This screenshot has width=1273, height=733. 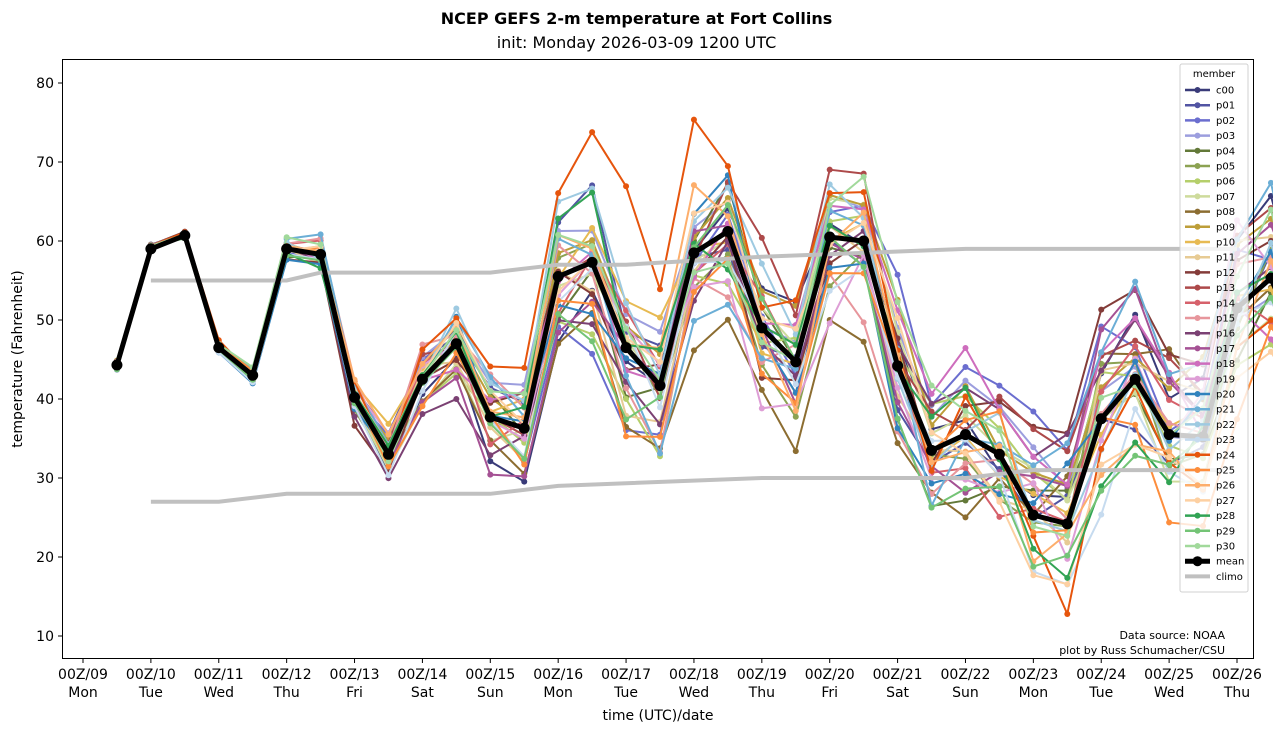 What do you see at coordinates (151, 675) in the screenshot?
I see `x-tick-label-time: 00Z/10` at bounding box center [151, 675].